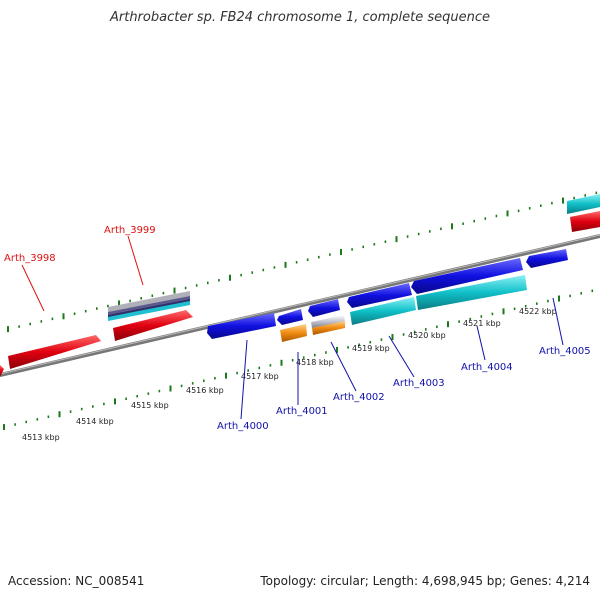 The height and width of the screenshot is (600, 600). I want to click on kbp-label: 4516 kbp, so click(205, 390).